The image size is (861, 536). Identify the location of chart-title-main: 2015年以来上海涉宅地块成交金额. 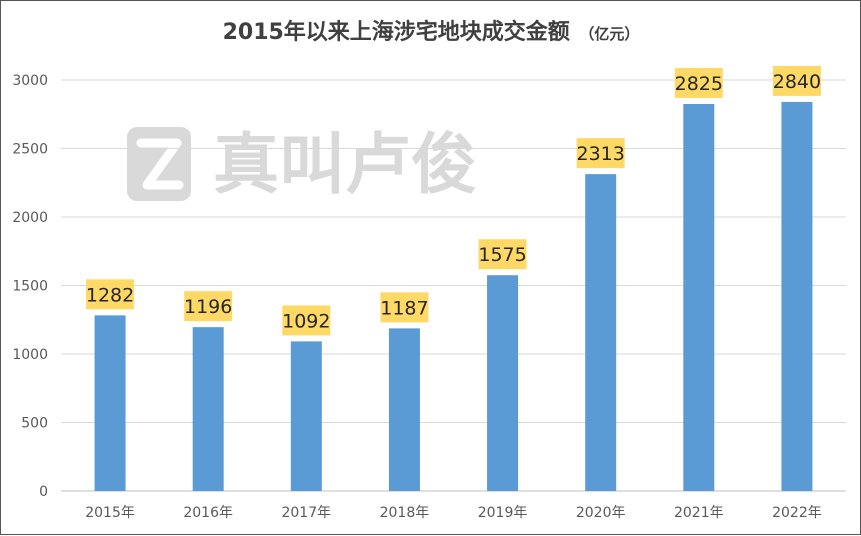
(396, 32).